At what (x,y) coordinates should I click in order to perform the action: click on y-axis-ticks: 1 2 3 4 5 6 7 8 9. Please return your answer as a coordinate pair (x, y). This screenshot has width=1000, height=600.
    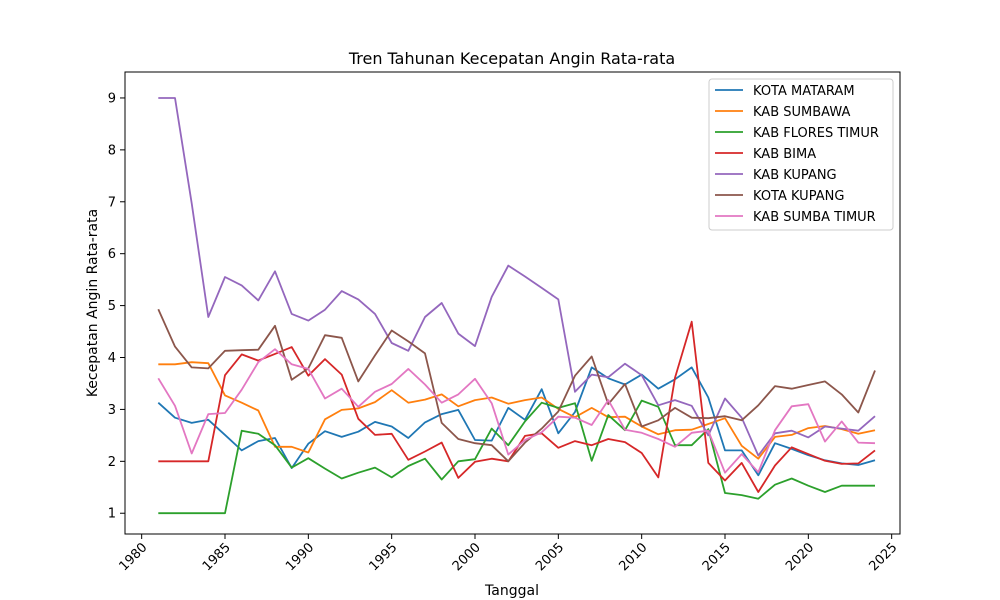
    Looking at the image, I should click on (116, 306).